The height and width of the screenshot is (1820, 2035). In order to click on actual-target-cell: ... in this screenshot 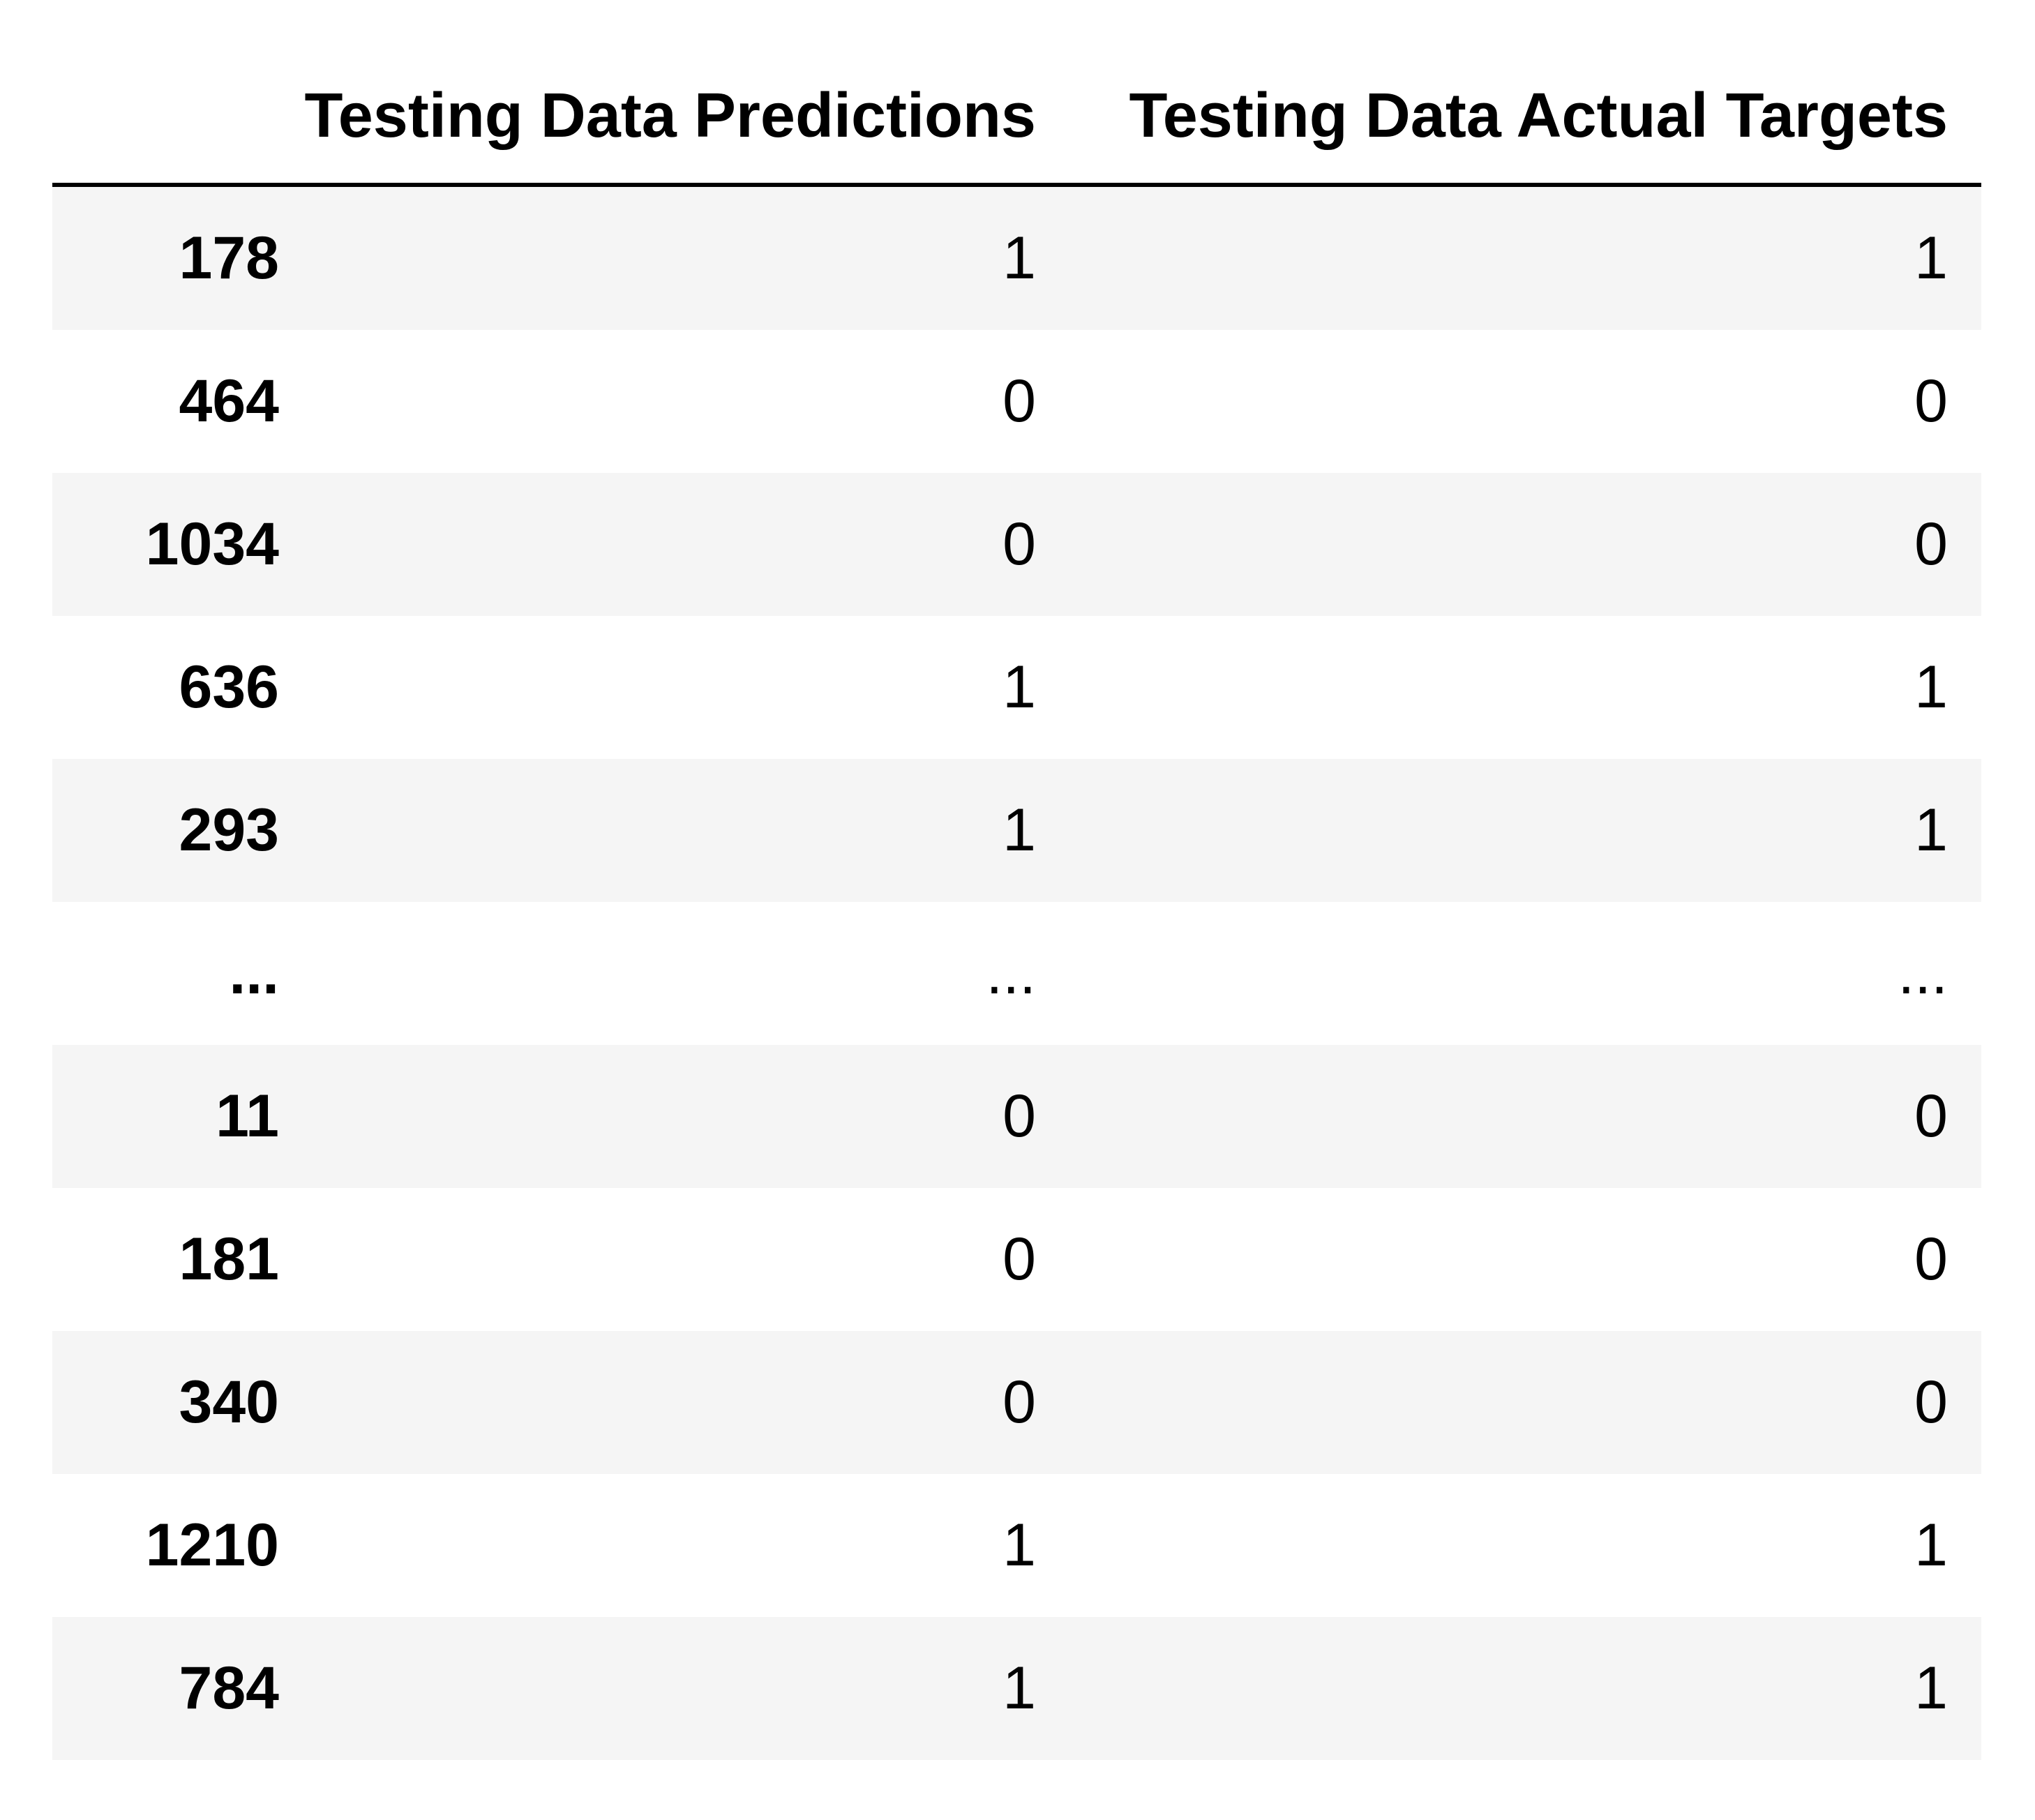, I will do `click(1923, 973)`.